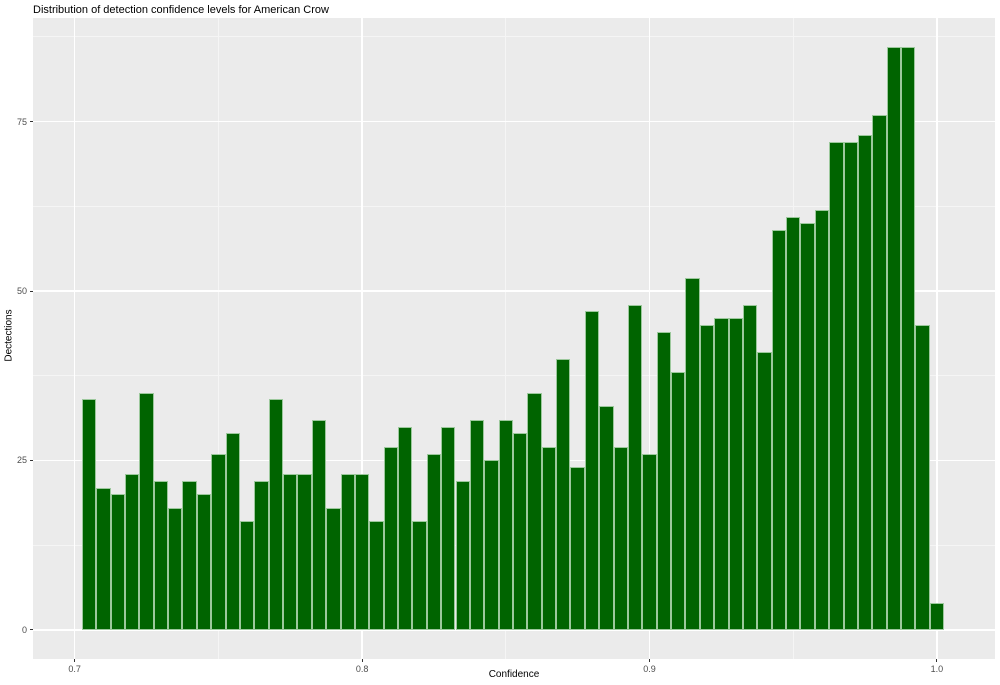  Describe the element at coordinates (24, 629) in the screenshot. I see `y-tick-label: 0` at that location.